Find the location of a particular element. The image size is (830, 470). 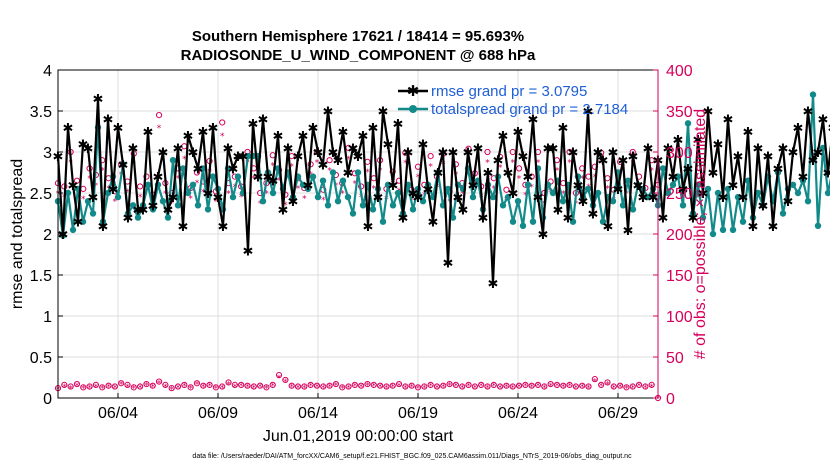

chart-title-line2: RADIOSONDE_U_WIND_COMPONENT @ 688 hPa is located at coordinates (358, 55).